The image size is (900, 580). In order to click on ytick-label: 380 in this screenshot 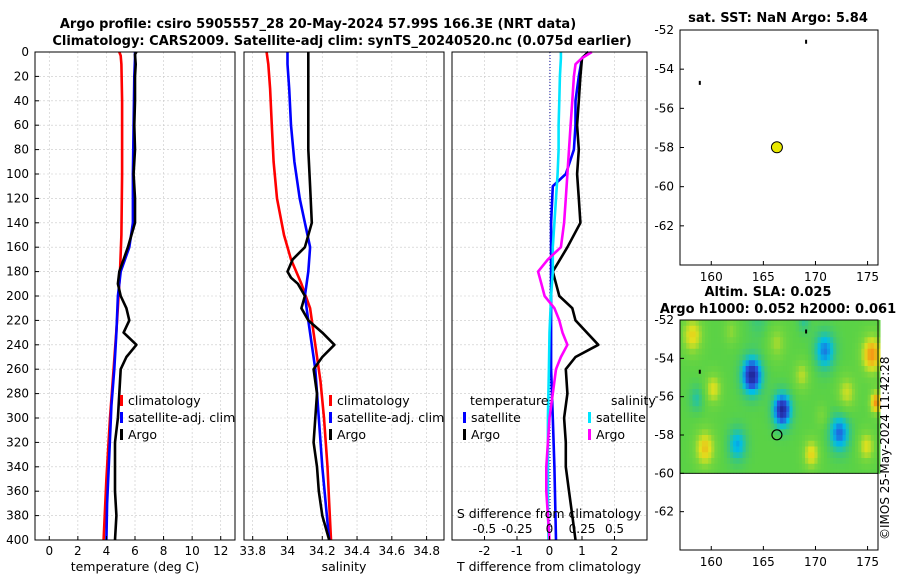, I will do `click(17, 516)`.